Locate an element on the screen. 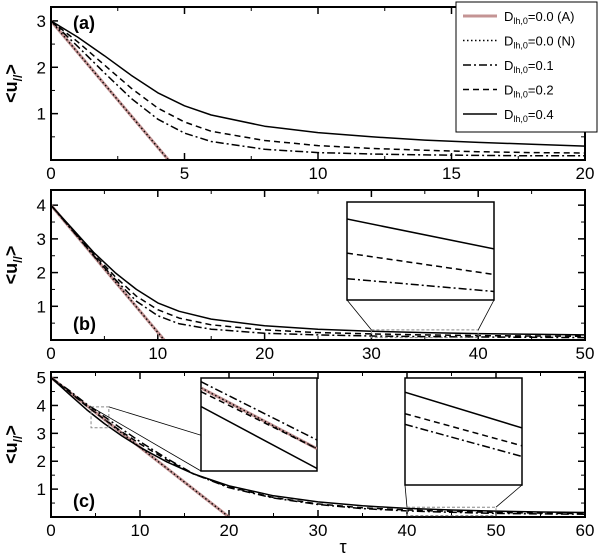  y-tick-label: 5 is located at coordinates (41, 378).